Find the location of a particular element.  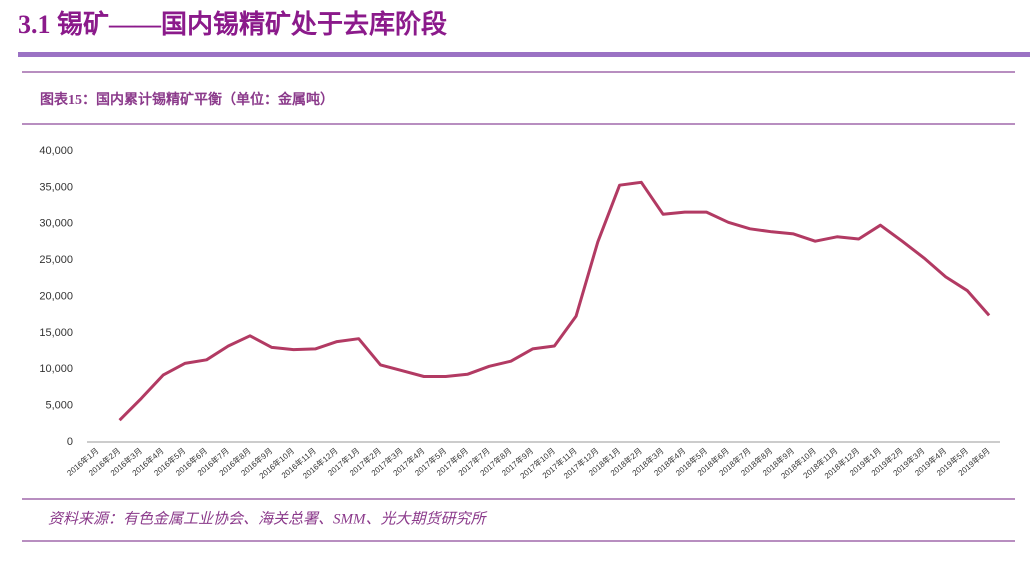

y-tick-label: 40,000 is located at coordinates (56, 151).